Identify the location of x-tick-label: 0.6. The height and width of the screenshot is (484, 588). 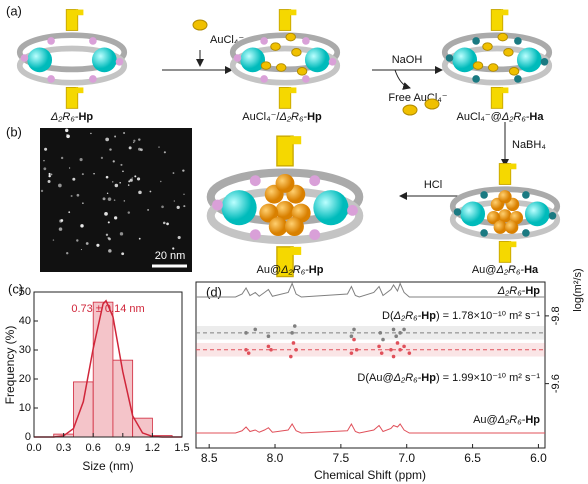
(93, 448).